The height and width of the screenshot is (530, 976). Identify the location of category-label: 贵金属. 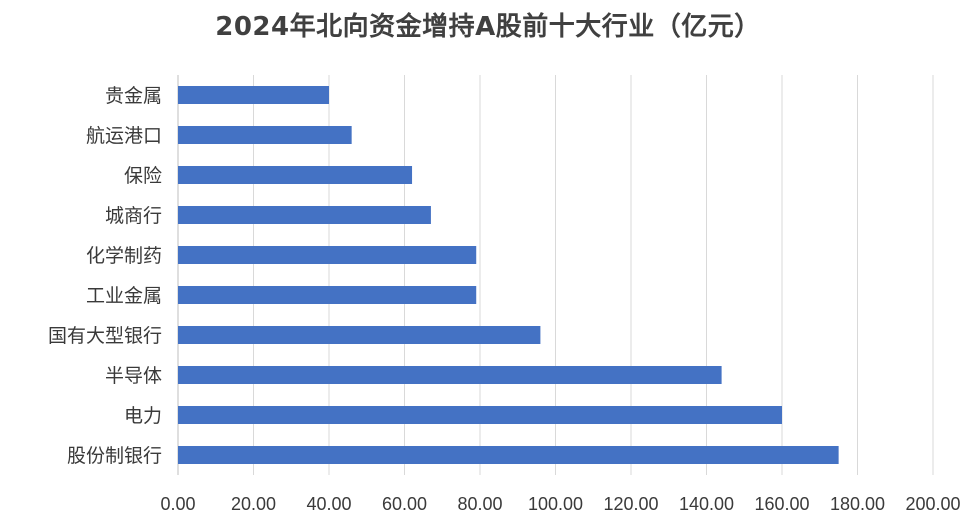
(133, 96).